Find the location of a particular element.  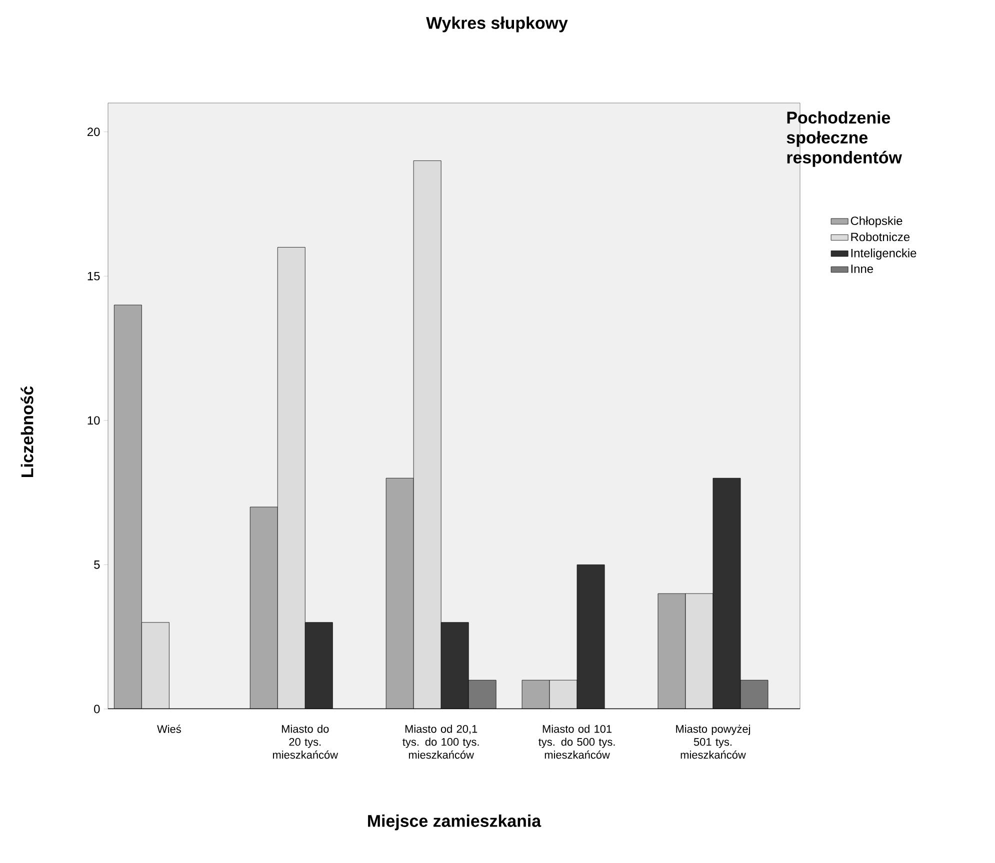

chart-title: Wykres słupkowy is located at coordinates (497, 24).